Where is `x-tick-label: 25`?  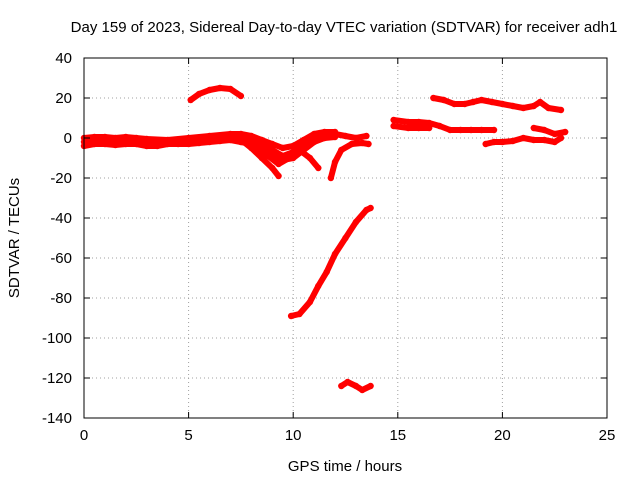 x-tick-label: 25 is located at coordinates (607, 435).